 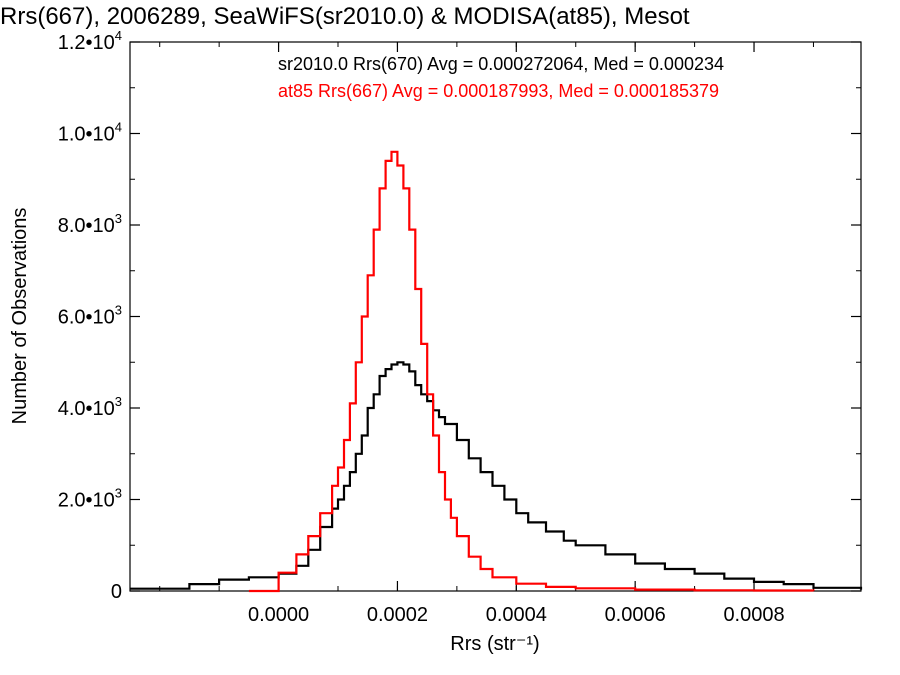 What do you see at coordinates (516, 615) in the screenshot?
I see `x-tick-label: 0.0004` at bounding box center [516, 615].